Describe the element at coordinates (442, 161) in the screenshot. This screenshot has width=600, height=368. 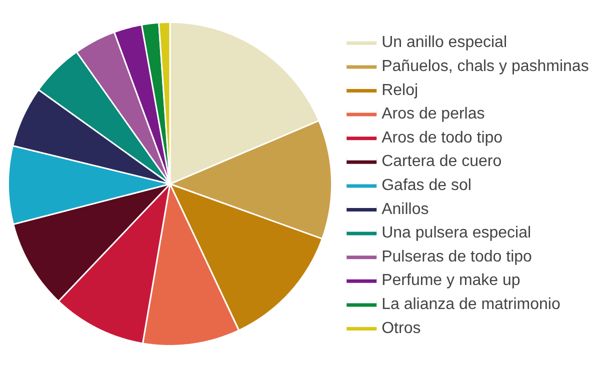
I see `legend-label: Cartera de cuero` at that location.